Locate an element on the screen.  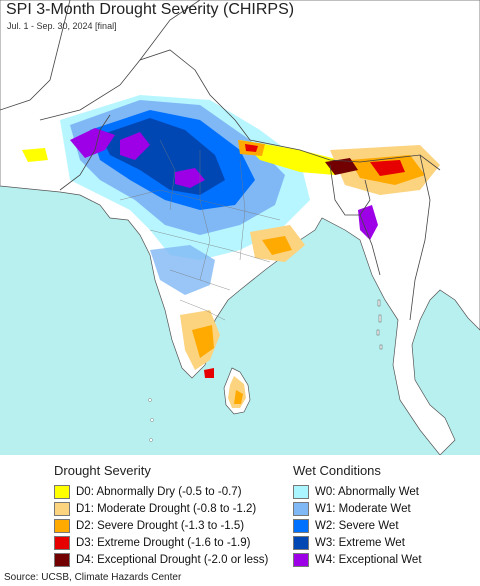
wet-w4-central is located at coordinates (190, 178).